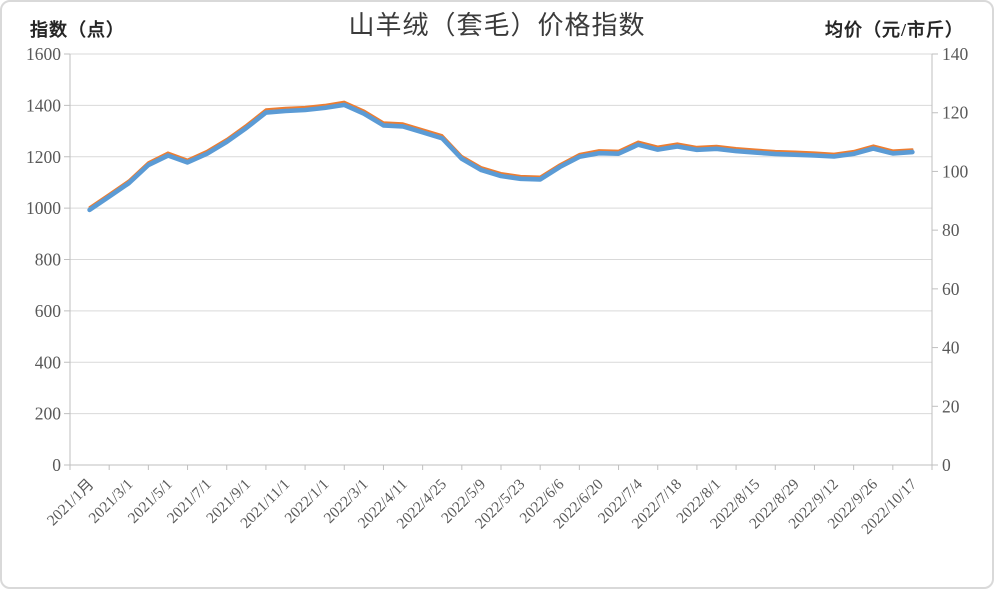 The image size is (994, 589). Describe the element at coordinates (48, 414) in the screenshot. I see `left-axis-tick-label: 200` at that location.